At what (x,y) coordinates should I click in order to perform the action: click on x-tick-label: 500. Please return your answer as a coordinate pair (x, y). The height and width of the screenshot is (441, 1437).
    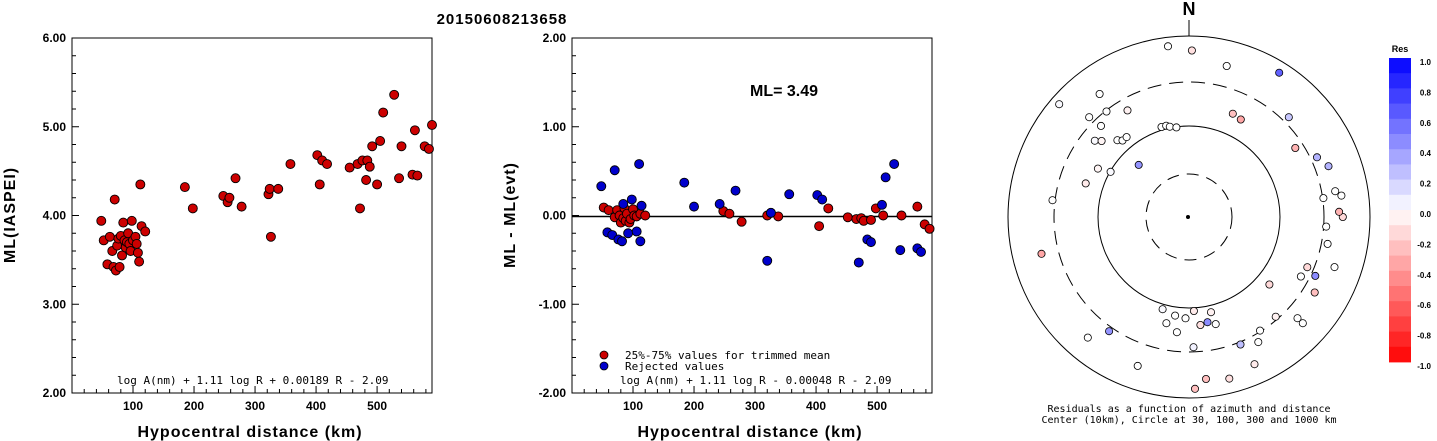
    Looking at the image, I should click on (377, 406).